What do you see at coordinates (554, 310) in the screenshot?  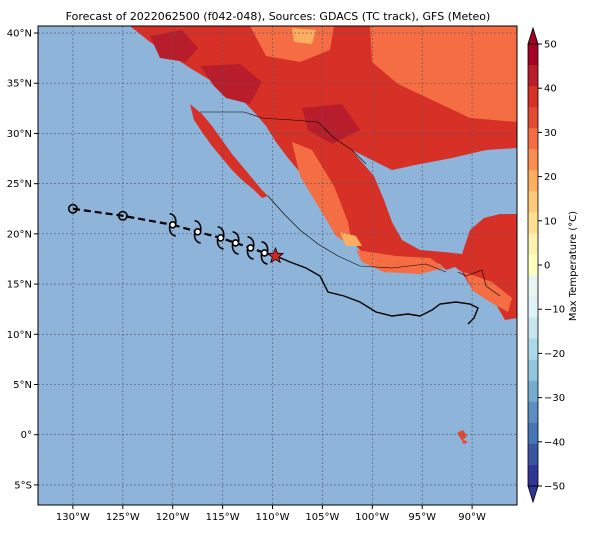 I see `colorbar-tick-label: −10` at bounding box center [554, 310].